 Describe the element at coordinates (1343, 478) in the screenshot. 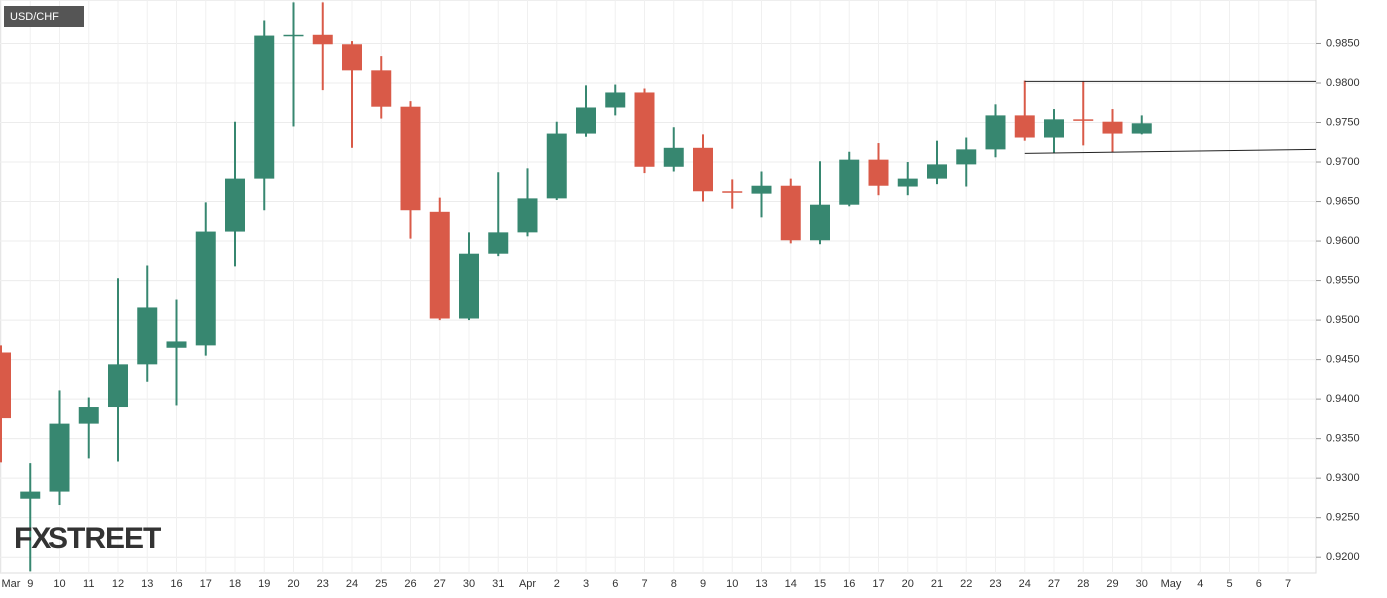

I see `y-tick-label: 0.9300` at that location.